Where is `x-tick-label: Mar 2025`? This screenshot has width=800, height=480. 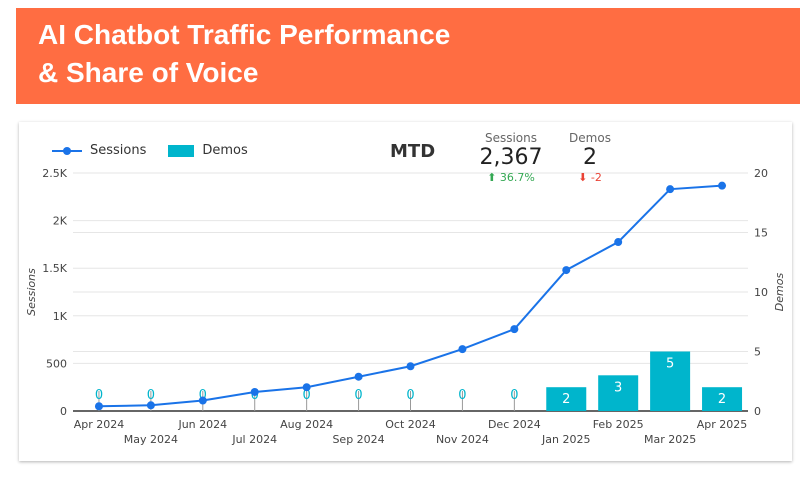 x-tick-label: Mar 2025 is located at coordinates (670, 439).